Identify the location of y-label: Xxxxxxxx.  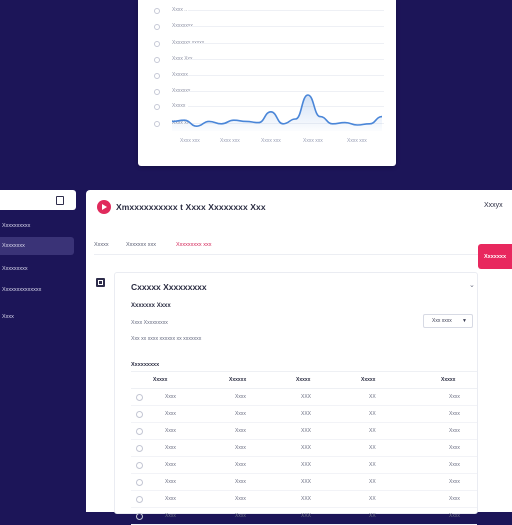
(182, 26).